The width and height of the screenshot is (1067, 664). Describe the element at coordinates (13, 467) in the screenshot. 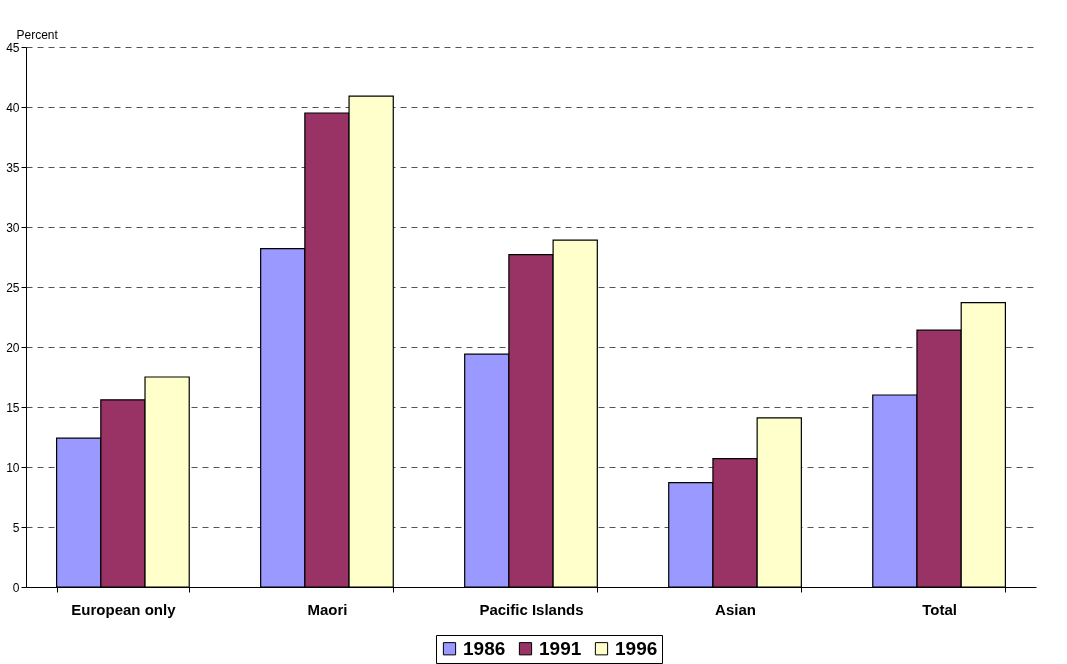

I see `y-tick-label: 10` at that location.